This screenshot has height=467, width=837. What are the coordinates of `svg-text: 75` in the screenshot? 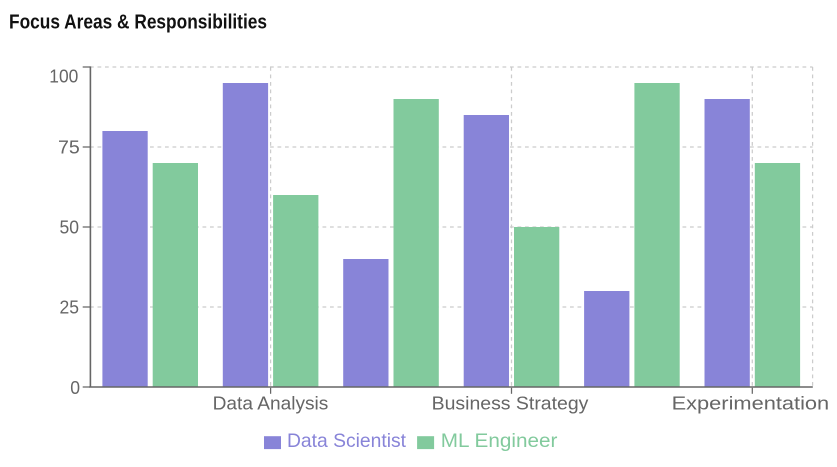 It's located at (69, 147).